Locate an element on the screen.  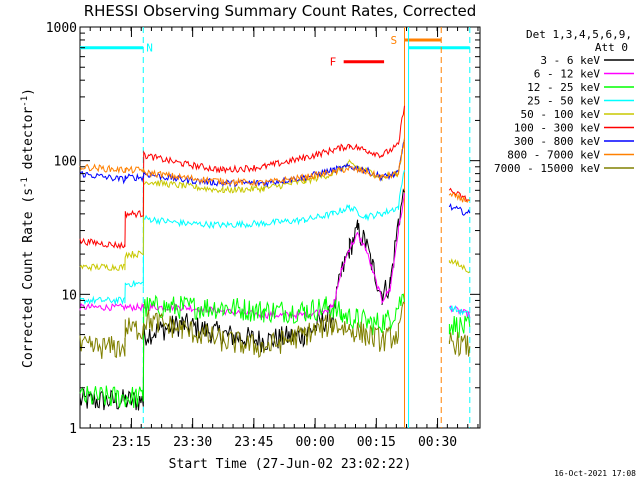
series-line-7000-15000-kev is located at coordinates (275, 330).